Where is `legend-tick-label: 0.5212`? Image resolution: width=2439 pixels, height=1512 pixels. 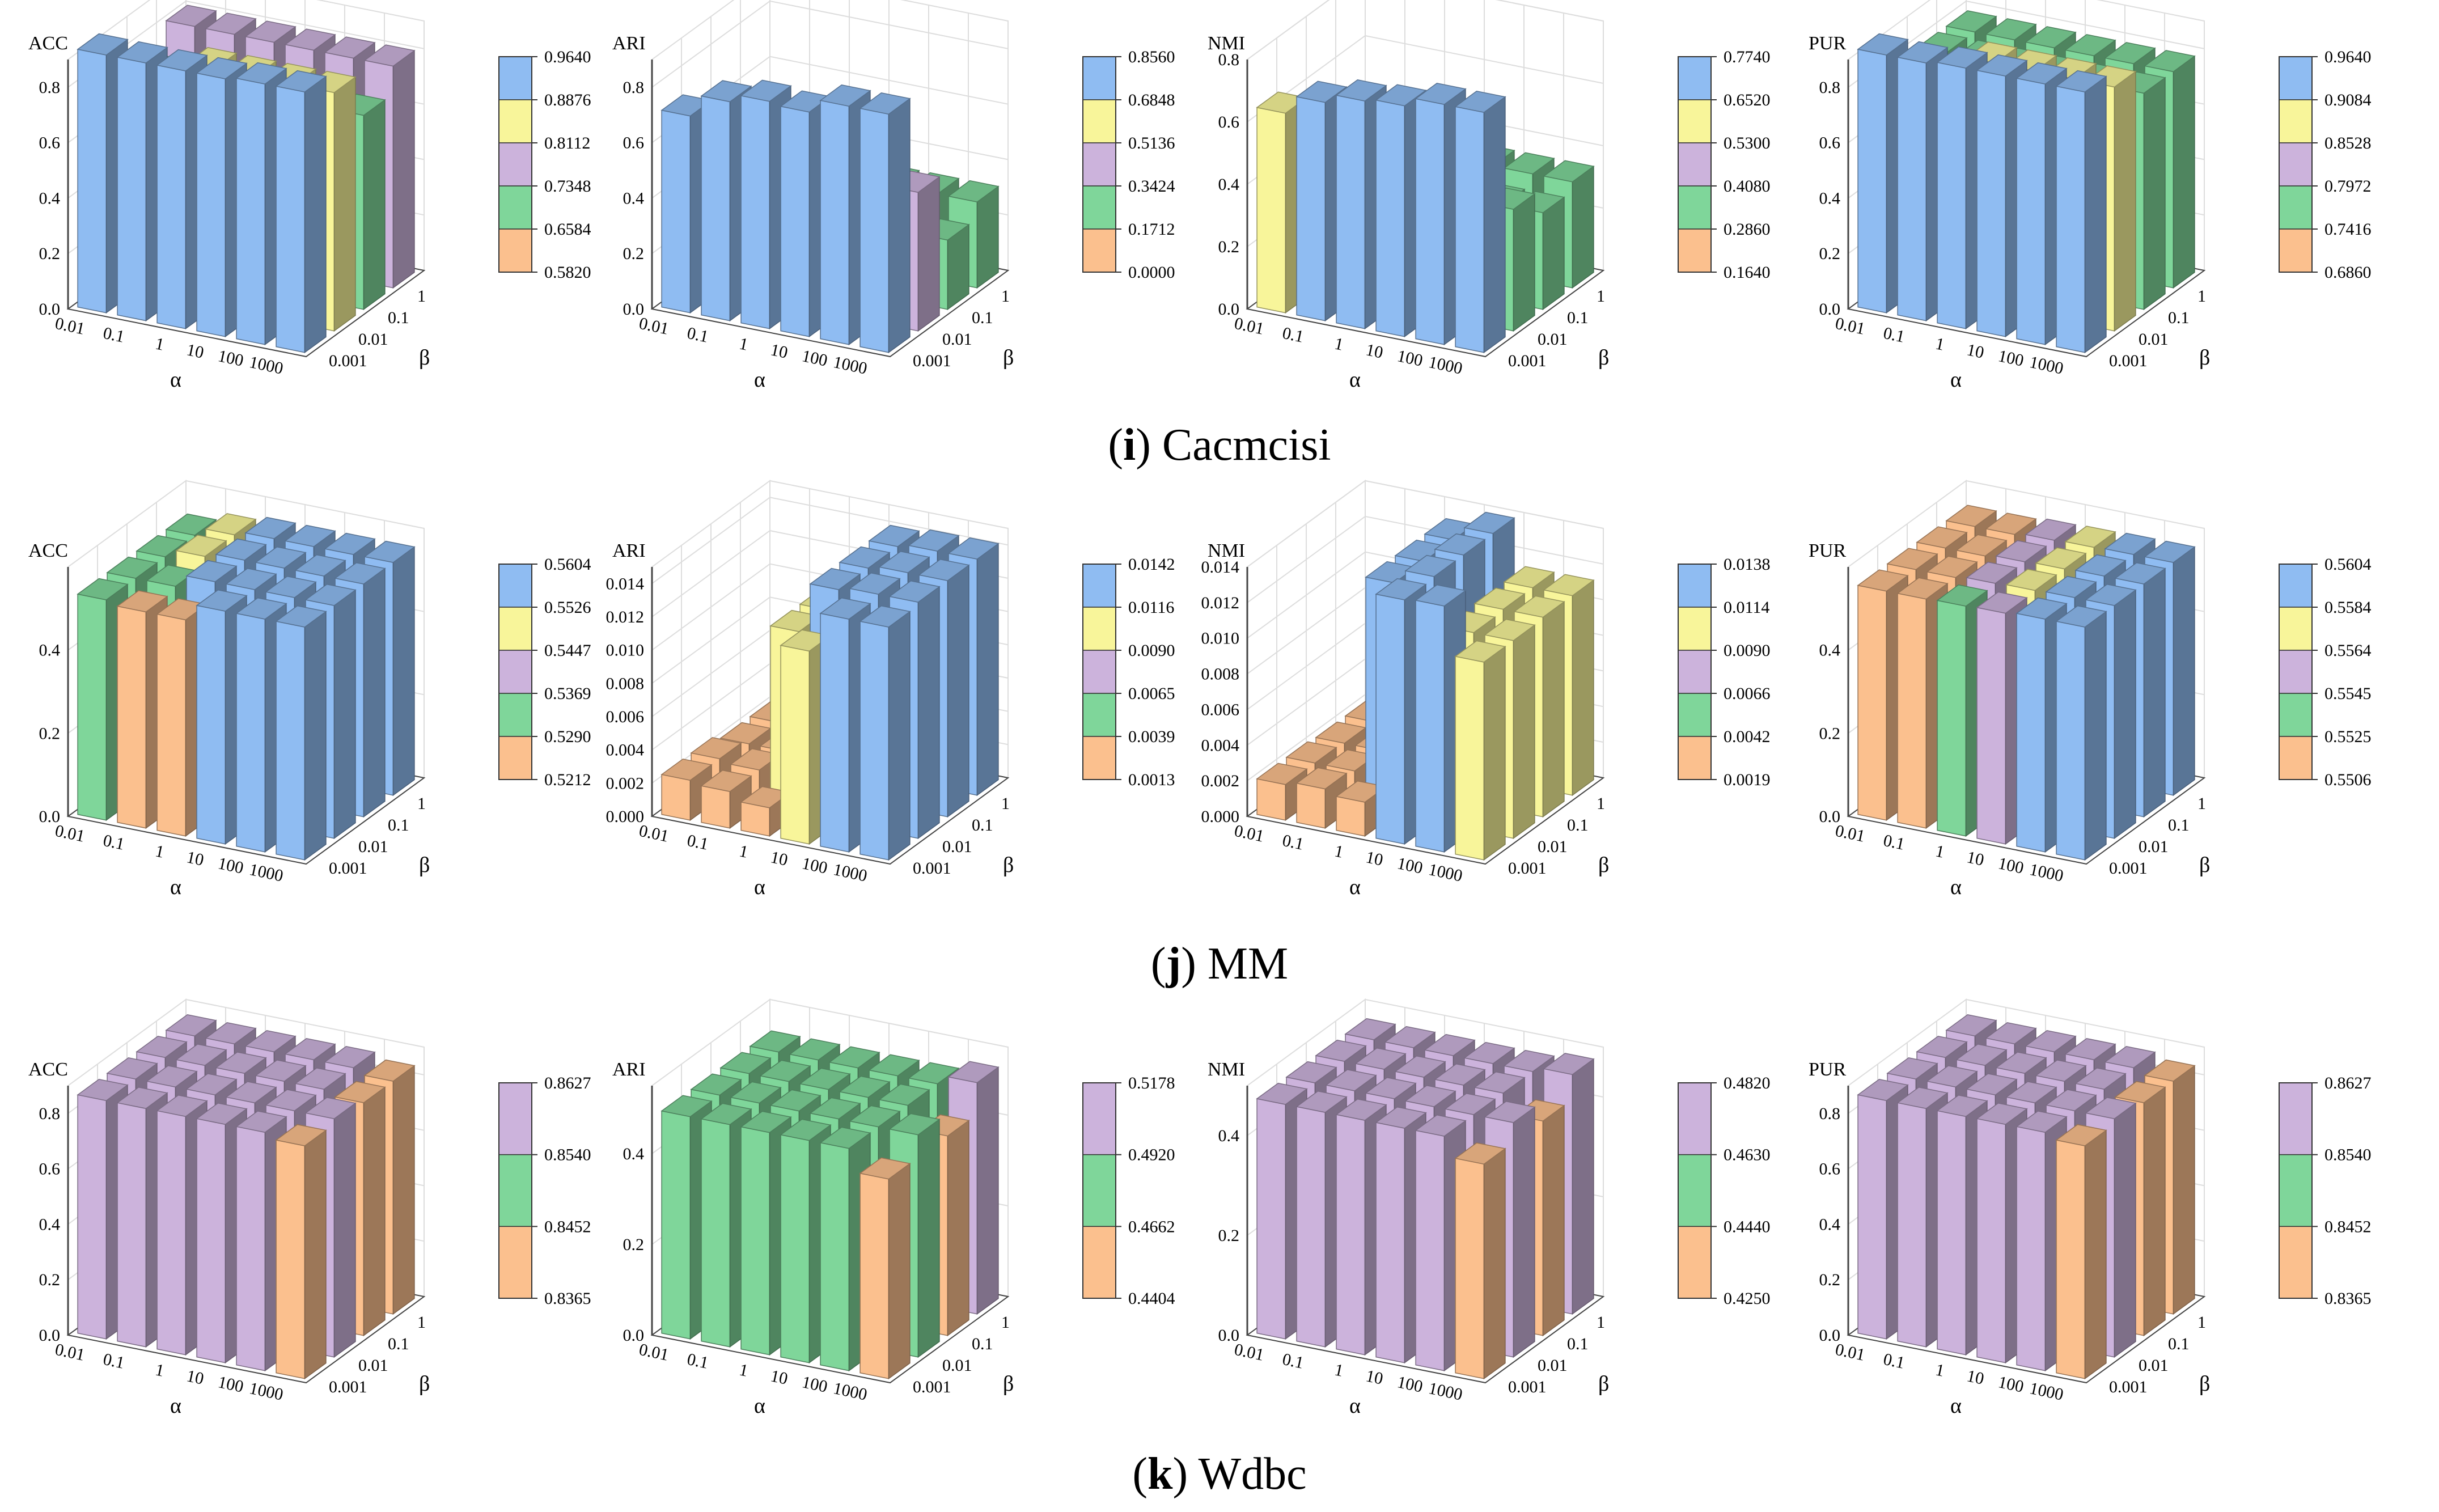
legend-tick-label: 0.5212 is located at coordinates (567, 779).